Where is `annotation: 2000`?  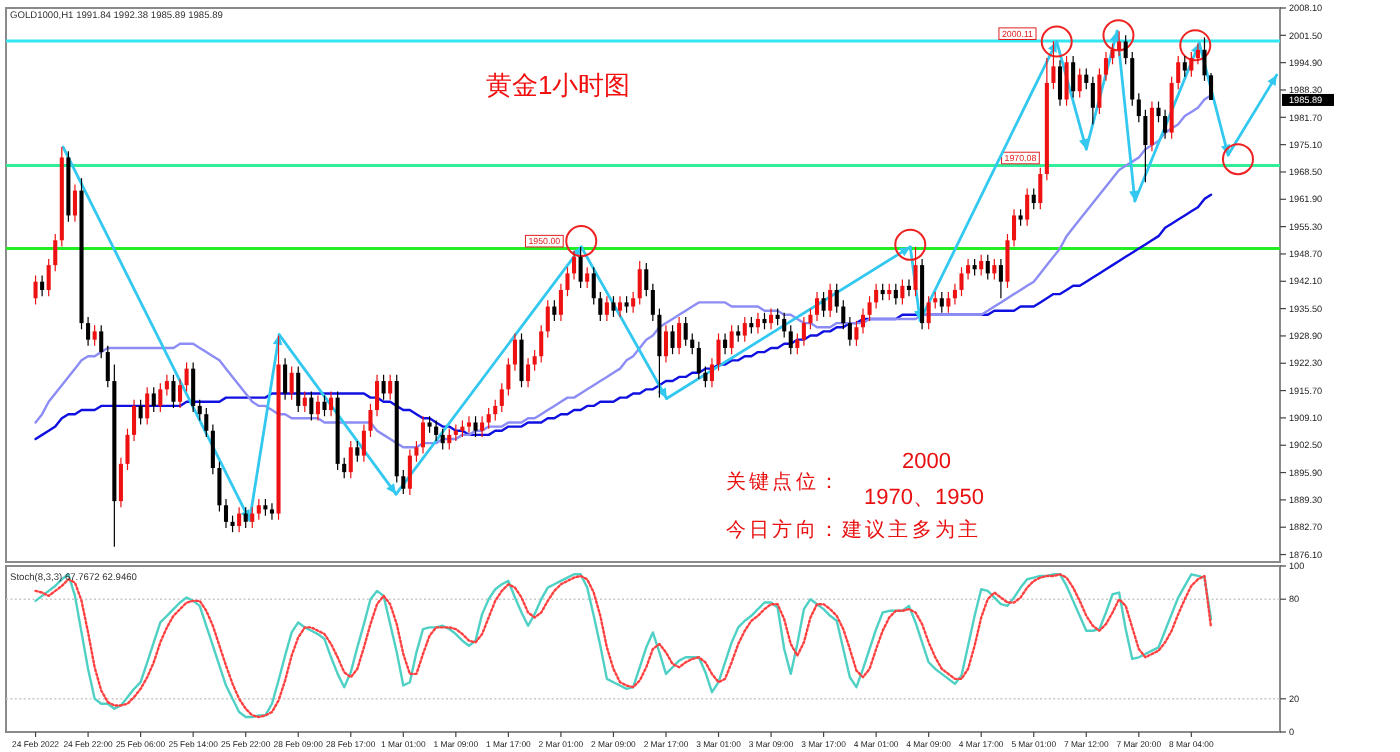 annotation: 2000 is located at coordinates (926, 462).